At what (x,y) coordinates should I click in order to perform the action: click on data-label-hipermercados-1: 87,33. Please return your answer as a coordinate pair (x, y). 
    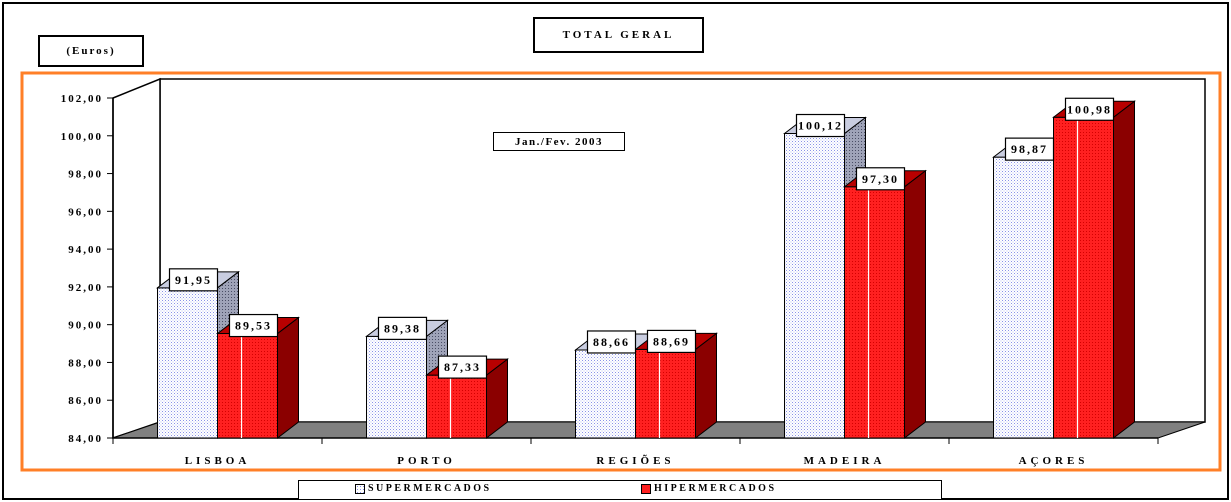
    Looking at the image, I should click on (462, 367).